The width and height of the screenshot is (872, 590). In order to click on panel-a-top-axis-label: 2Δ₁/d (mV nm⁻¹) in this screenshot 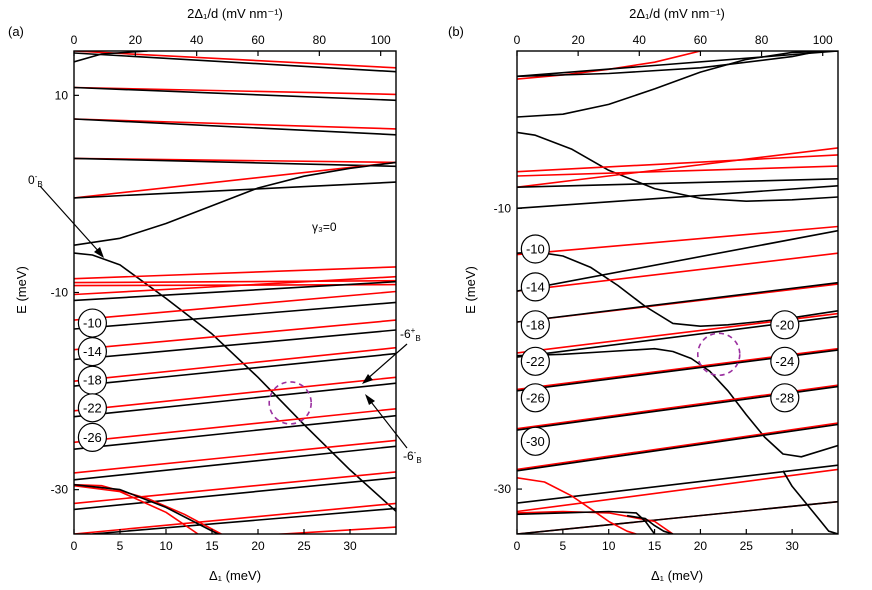, I will do `click(235, 13)`.